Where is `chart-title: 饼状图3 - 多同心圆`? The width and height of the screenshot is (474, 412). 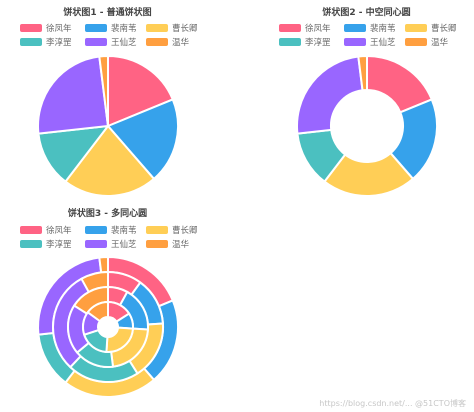
chart-title: 饼状图3 - 多同心圆 is located at coordinates (107, 214).